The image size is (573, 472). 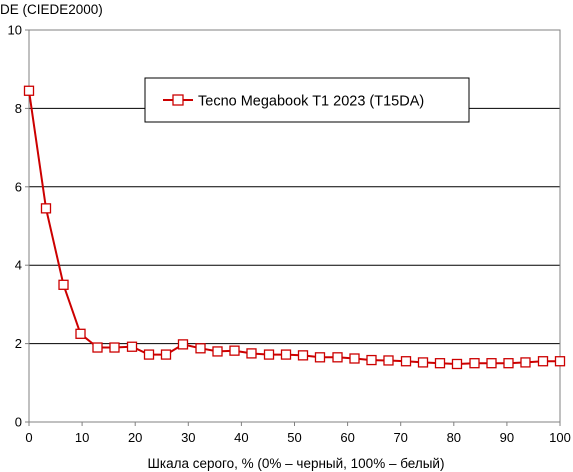 I want to click on x-axis: 0 10 20 30 40 50 60 70 80 90 100, so click(x=298, y=433).